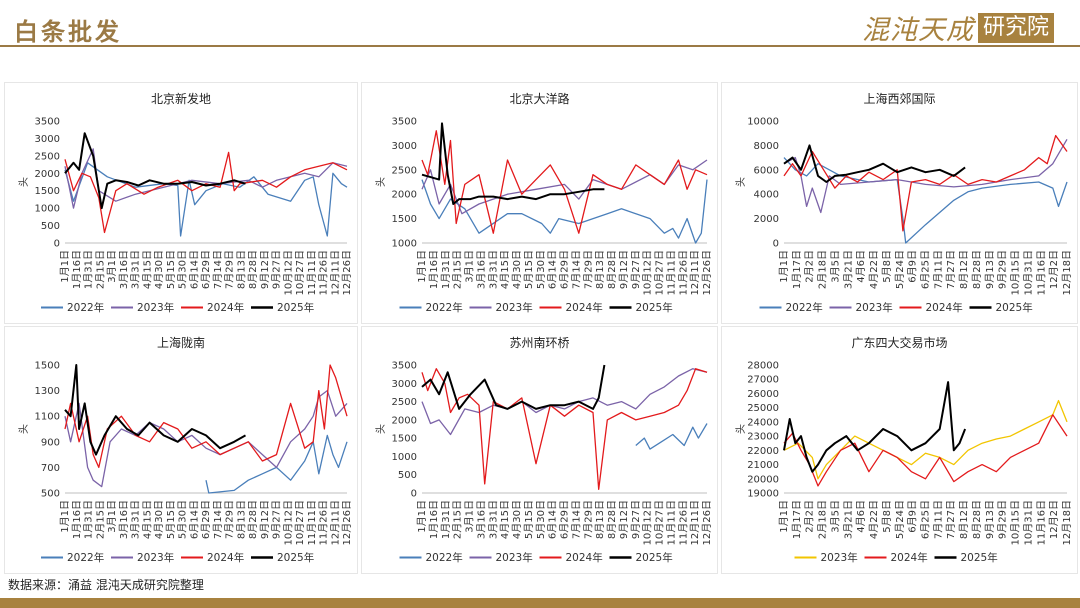 This screenshot has width=1080, height=608. I want to click on x-tick-label: 7月11日, so click(938, 519).